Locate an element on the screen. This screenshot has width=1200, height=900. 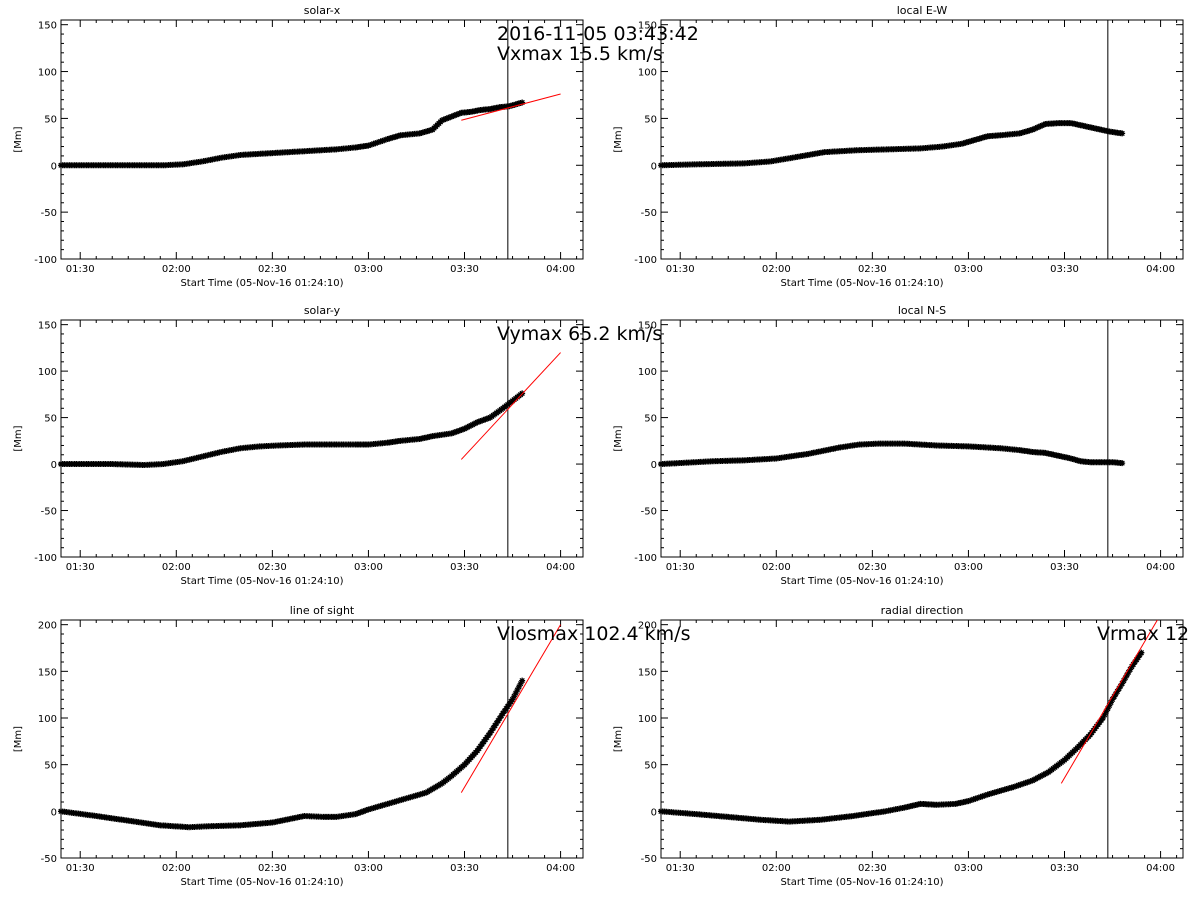
panel-title: line of sight is located at coordinates (322, 610).